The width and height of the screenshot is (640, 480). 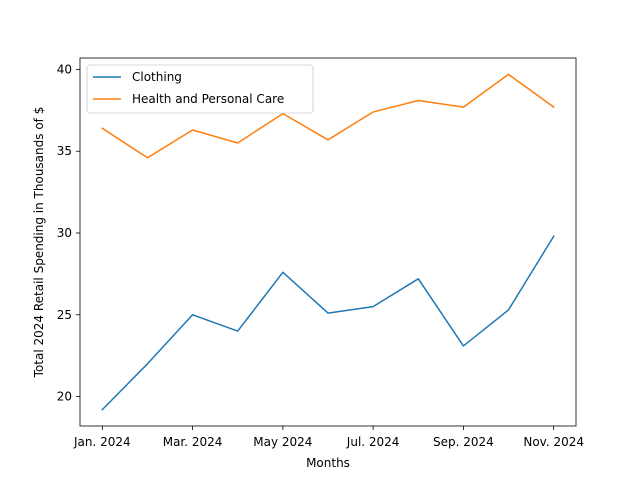 What do you see at coordinates (193, 442) in the screenshot?
I see `x-tick-label: Mar. 2024` at bounding box center [193, 442].